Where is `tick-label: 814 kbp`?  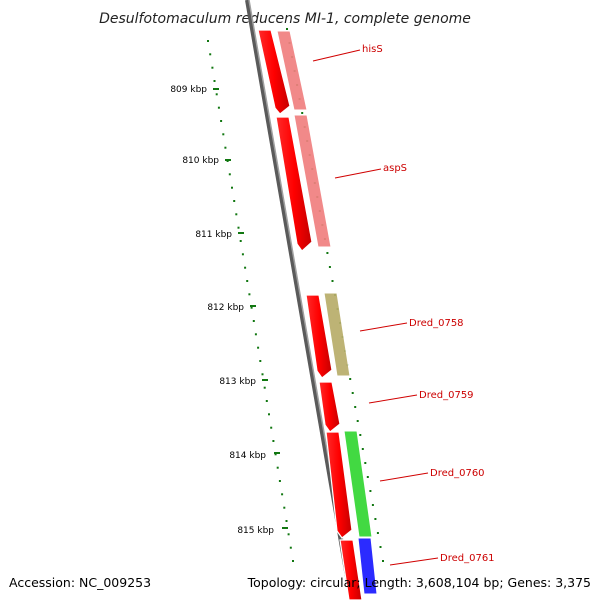 tick-label: 814 kbp is located at coordinates (247, 456).